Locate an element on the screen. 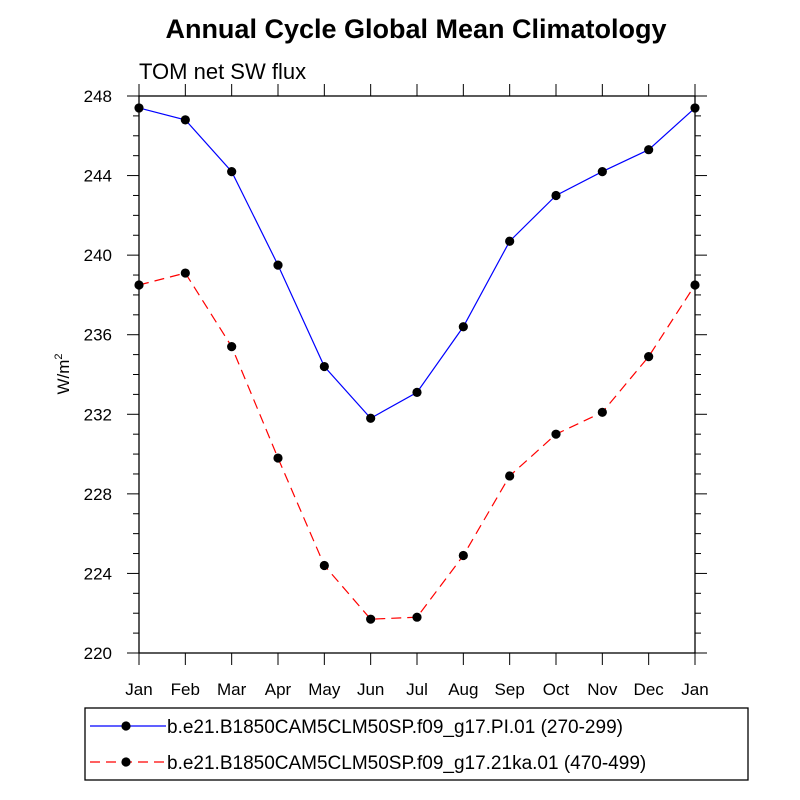  y-tick-label: 244 is located at coordinates (98, 176).